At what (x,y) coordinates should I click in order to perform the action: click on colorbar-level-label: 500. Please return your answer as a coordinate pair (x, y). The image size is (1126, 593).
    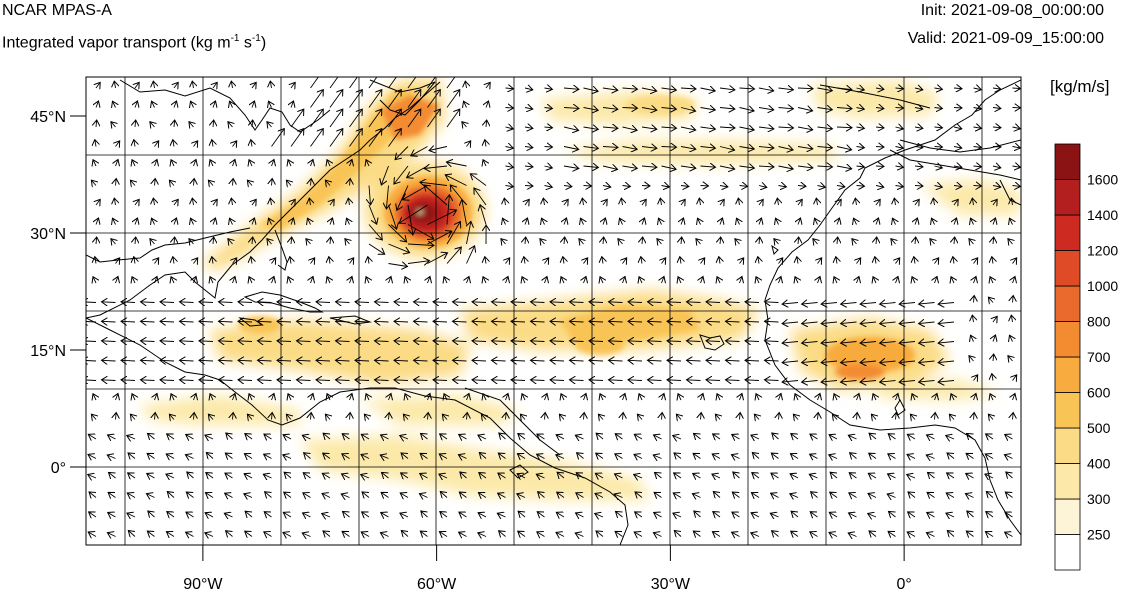
    Looking at the image, I should click on (1099, 428).